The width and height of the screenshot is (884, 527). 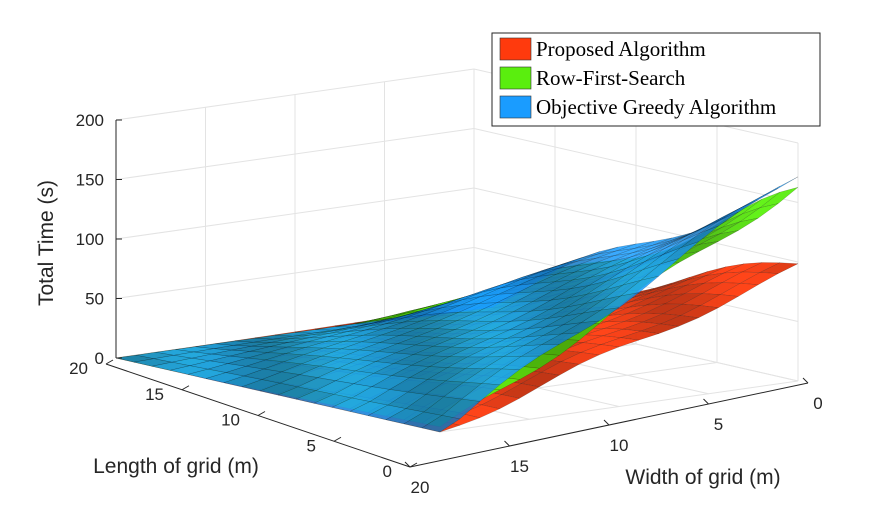 I want to click on x-tick-label: 20, so click(x=420, y=487).